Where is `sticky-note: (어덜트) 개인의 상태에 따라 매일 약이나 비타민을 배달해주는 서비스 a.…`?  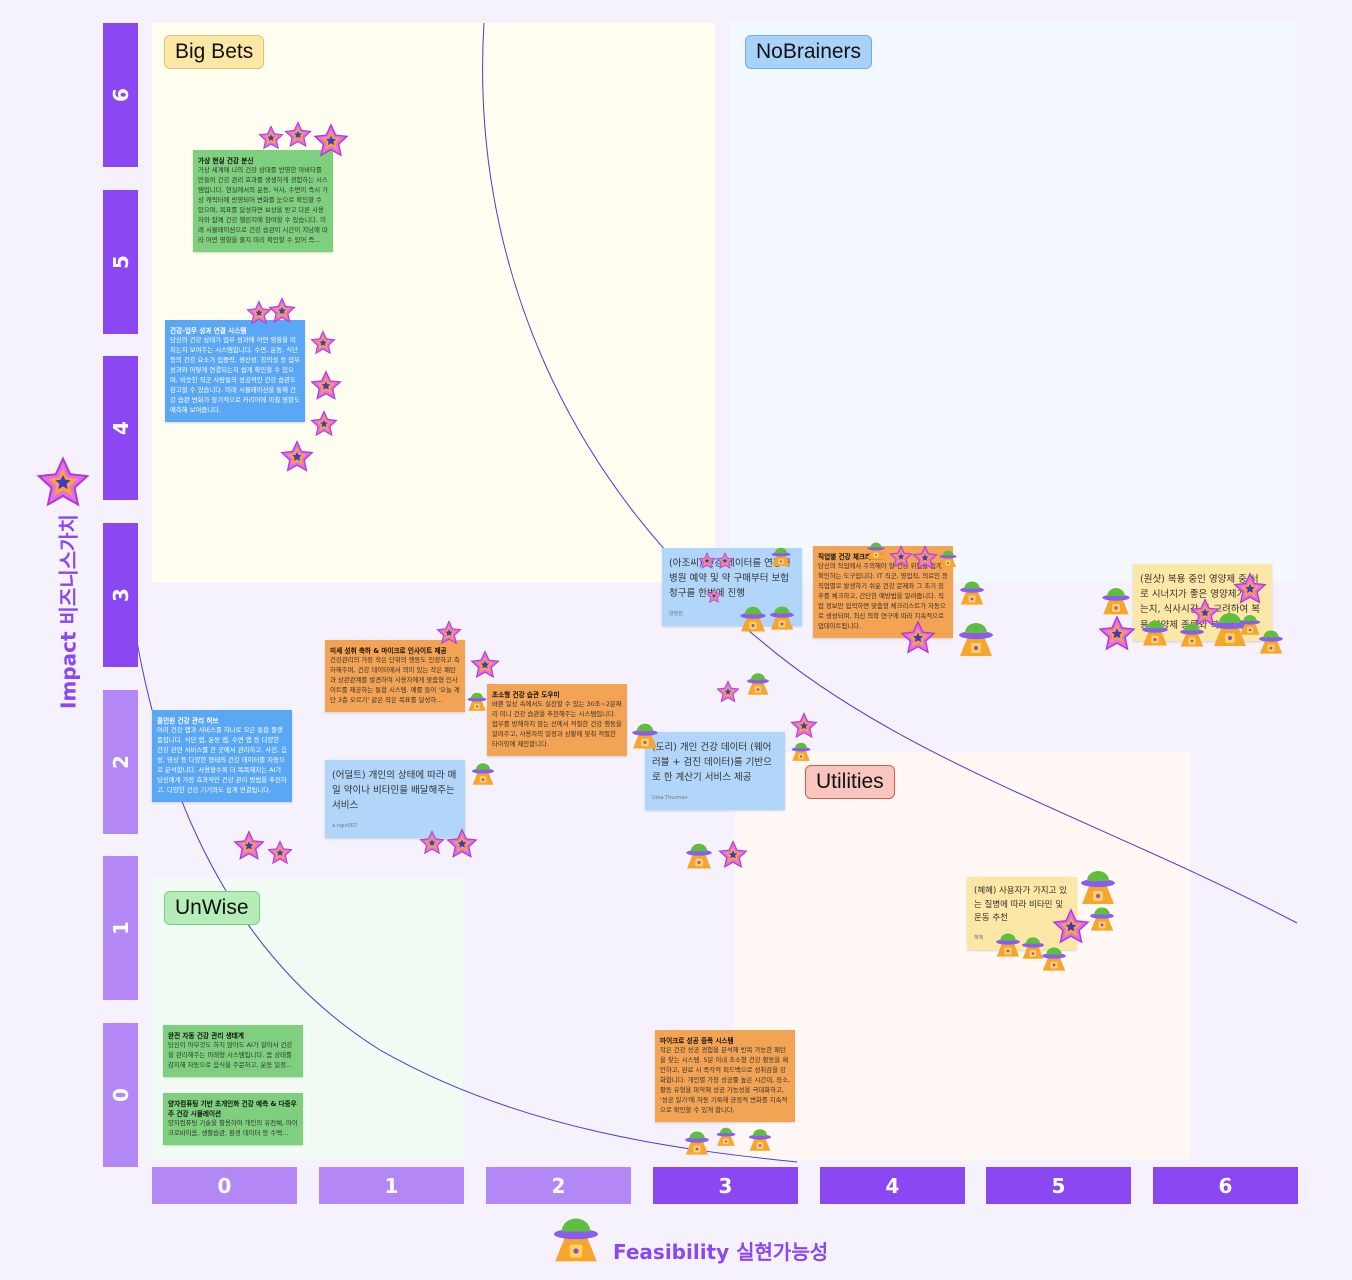 sticky-note: (어덜트) 개인의 상태에 따라 매일 약이나 비타민을 배달해주는 서비스 a.… is located at coordinates (395, 799).